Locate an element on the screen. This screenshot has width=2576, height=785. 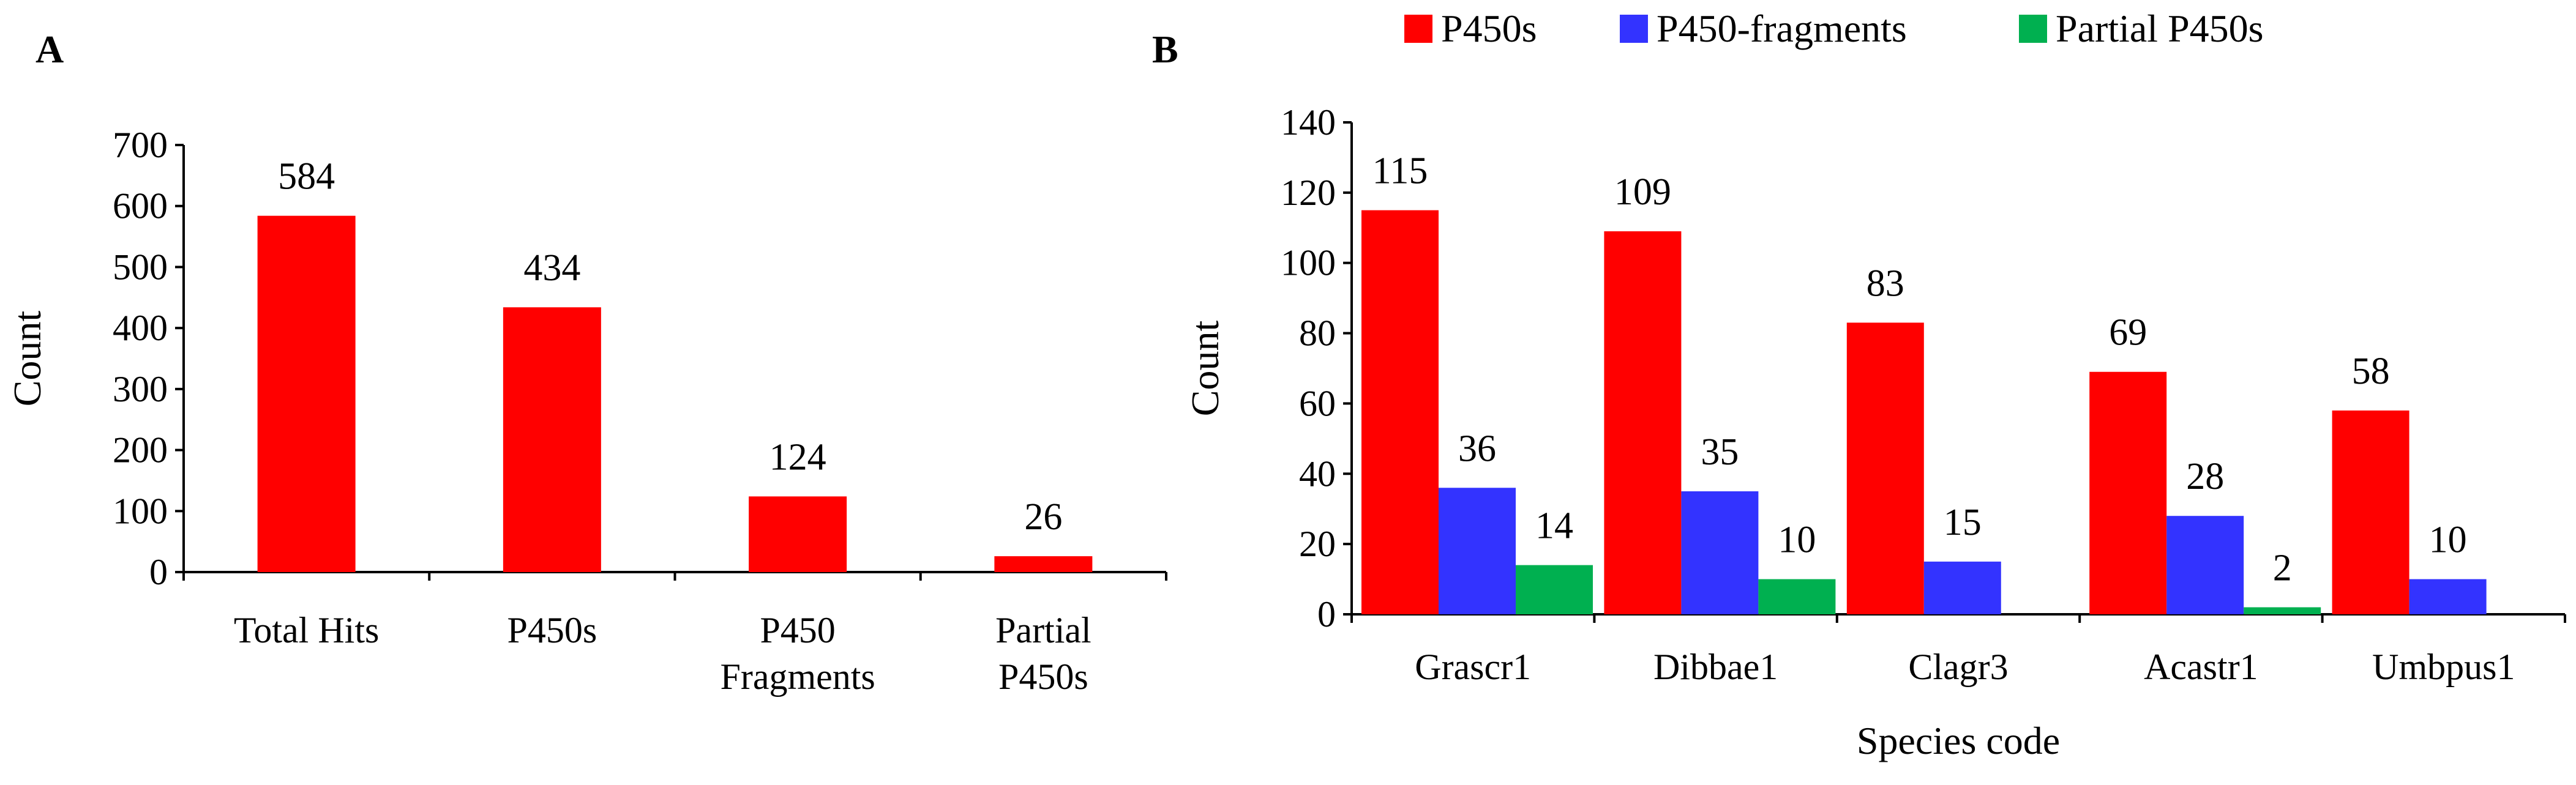
panel-b-data-label-p450-fragments: 35 is located at coordinates (1720, 452).